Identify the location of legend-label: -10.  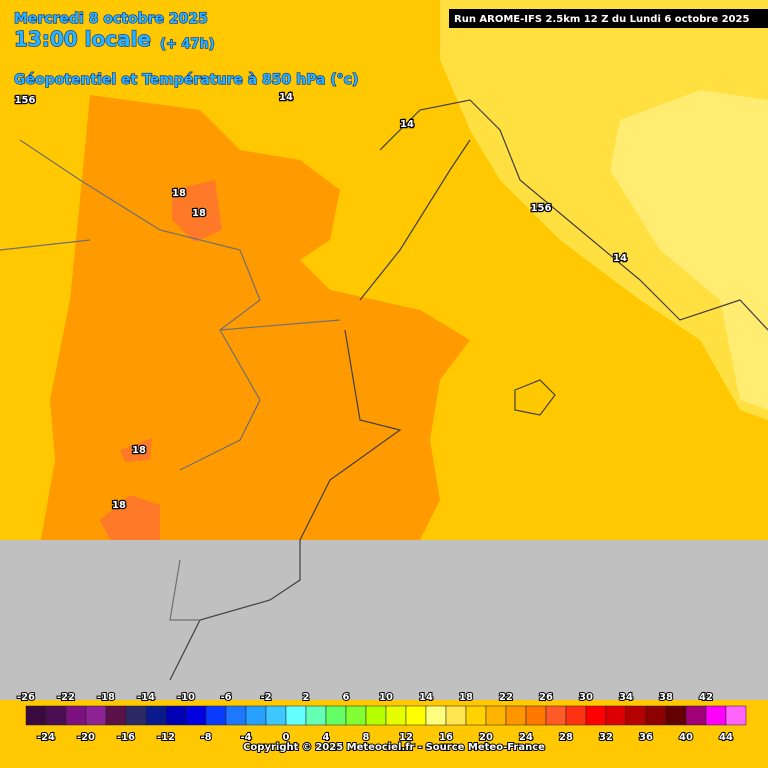
(186, 697).